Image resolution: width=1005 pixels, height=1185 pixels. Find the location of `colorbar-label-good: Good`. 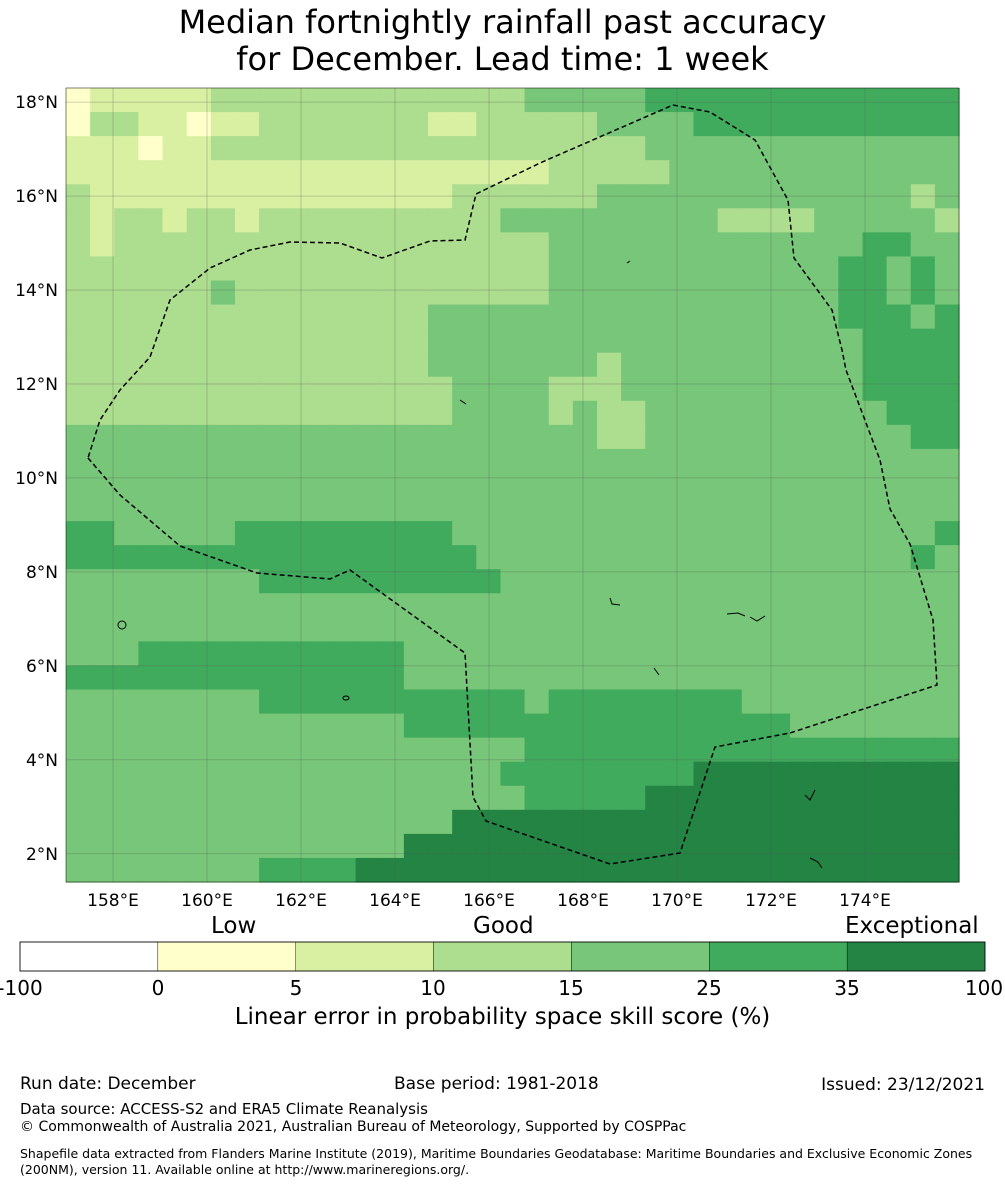

colorbar-label-good: Good is located at coordinates (503, 926).